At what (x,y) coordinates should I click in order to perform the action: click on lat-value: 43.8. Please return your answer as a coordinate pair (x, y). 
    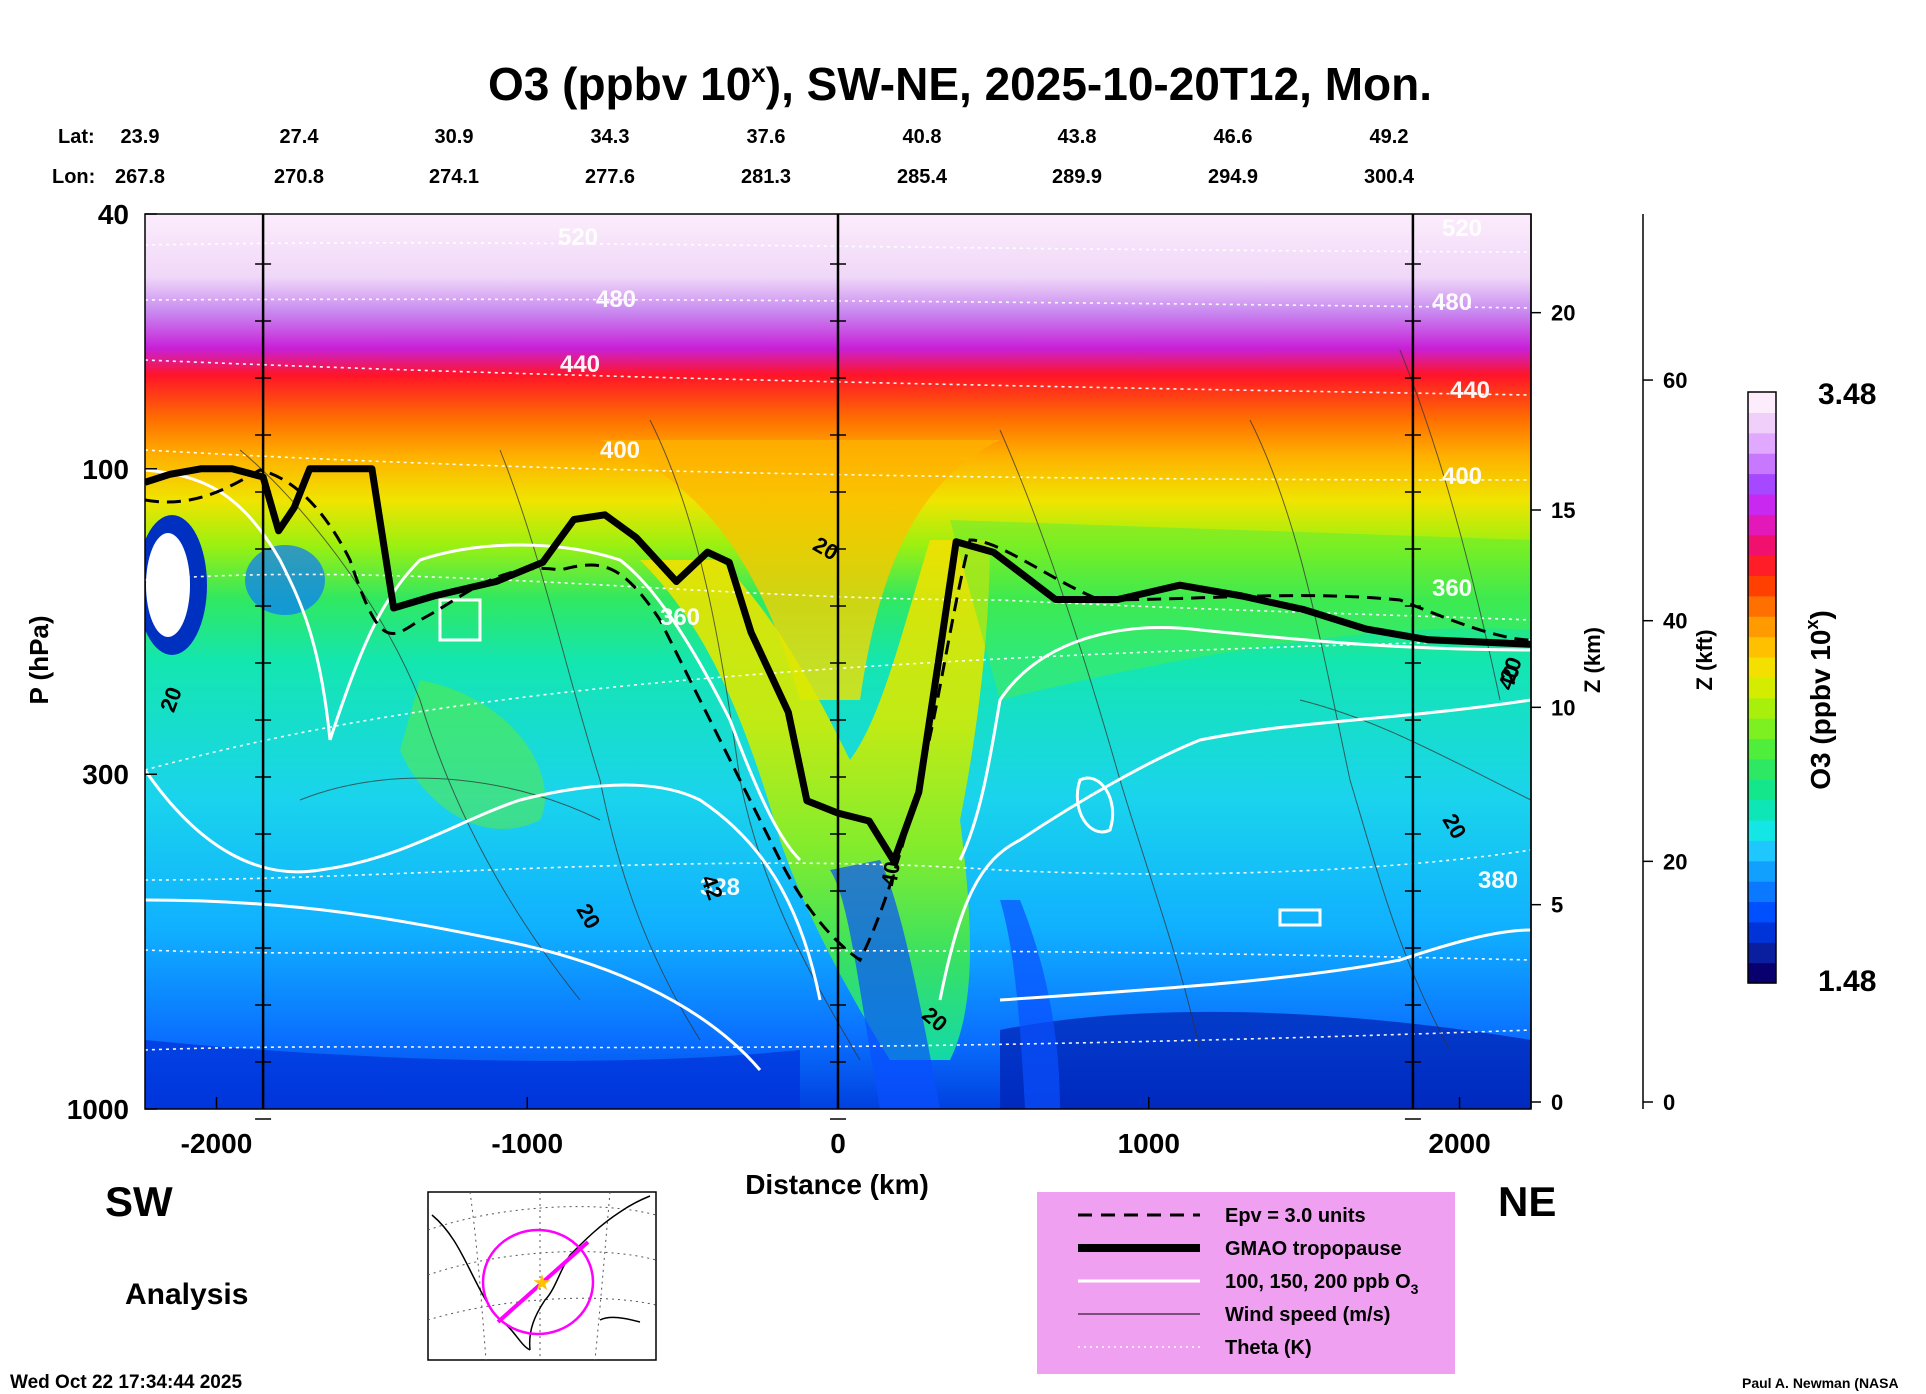
    Looking at the image, I should click on (1077, 137).